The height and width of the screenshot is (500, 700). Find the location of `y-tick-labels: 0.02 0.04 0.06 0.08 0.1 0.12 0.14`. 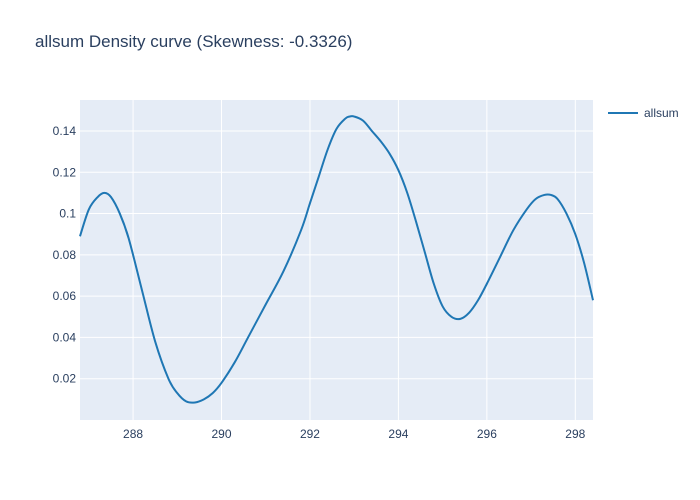

y-tick-labels: 0.02 0.04 0.06 0.08 0.1 0.12 0.14 is located at coordinates (65, 255).